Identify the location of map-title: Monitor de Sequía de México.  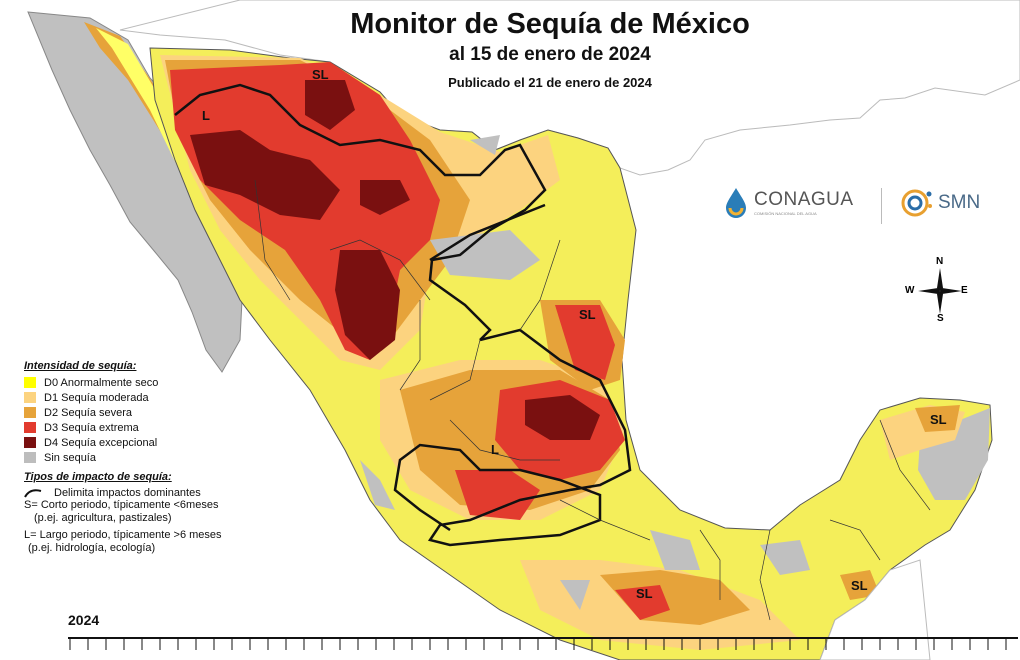
(550, 24).